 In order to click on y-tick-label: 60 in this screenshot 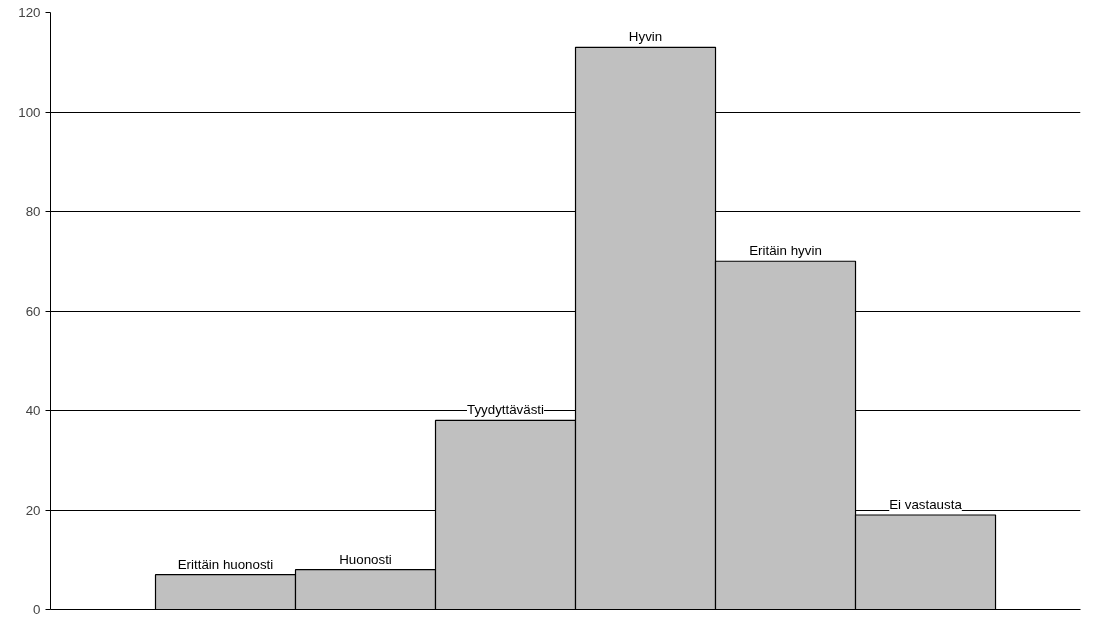, I will do `click(33, 311)`.